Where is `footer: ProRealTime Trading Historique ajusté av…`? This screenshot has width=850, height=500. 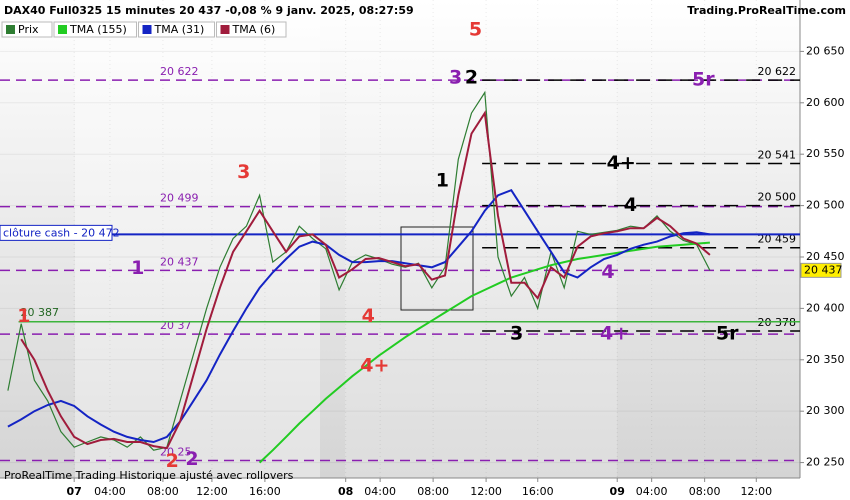
footer: ProRealTime Trading Historique ajusté av… is located at coordinates (149, 475).